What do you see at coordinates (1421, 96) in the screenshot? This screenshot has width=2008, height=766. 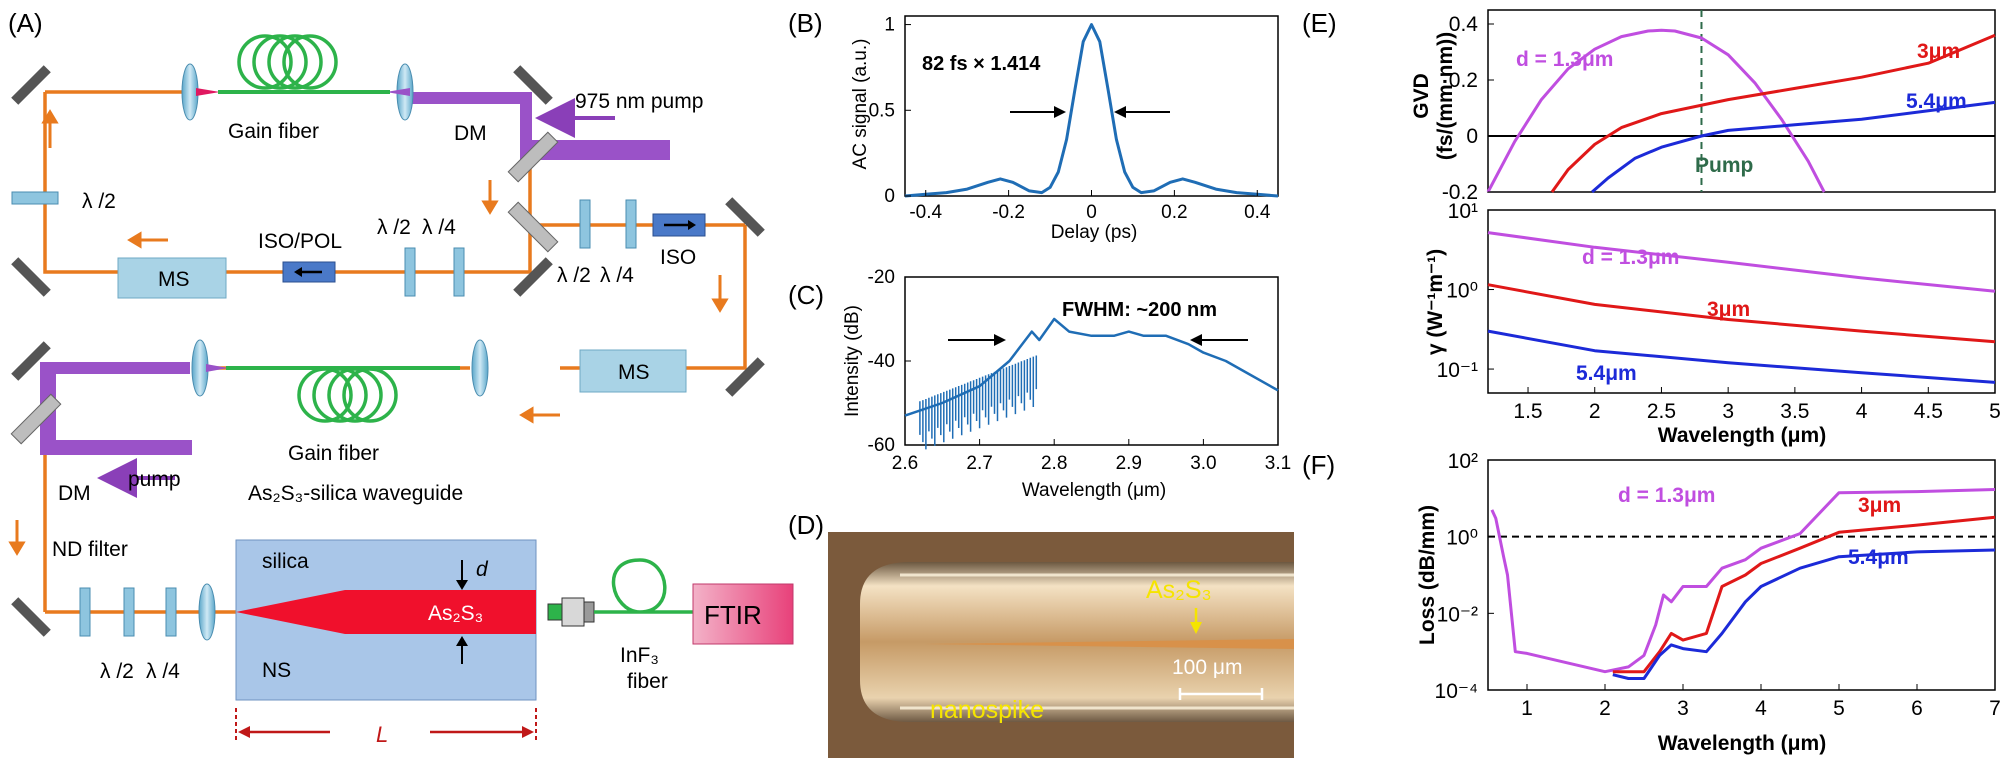 I see `ylabel-e-top-1: GVD` at bounding box center [1421, 96].